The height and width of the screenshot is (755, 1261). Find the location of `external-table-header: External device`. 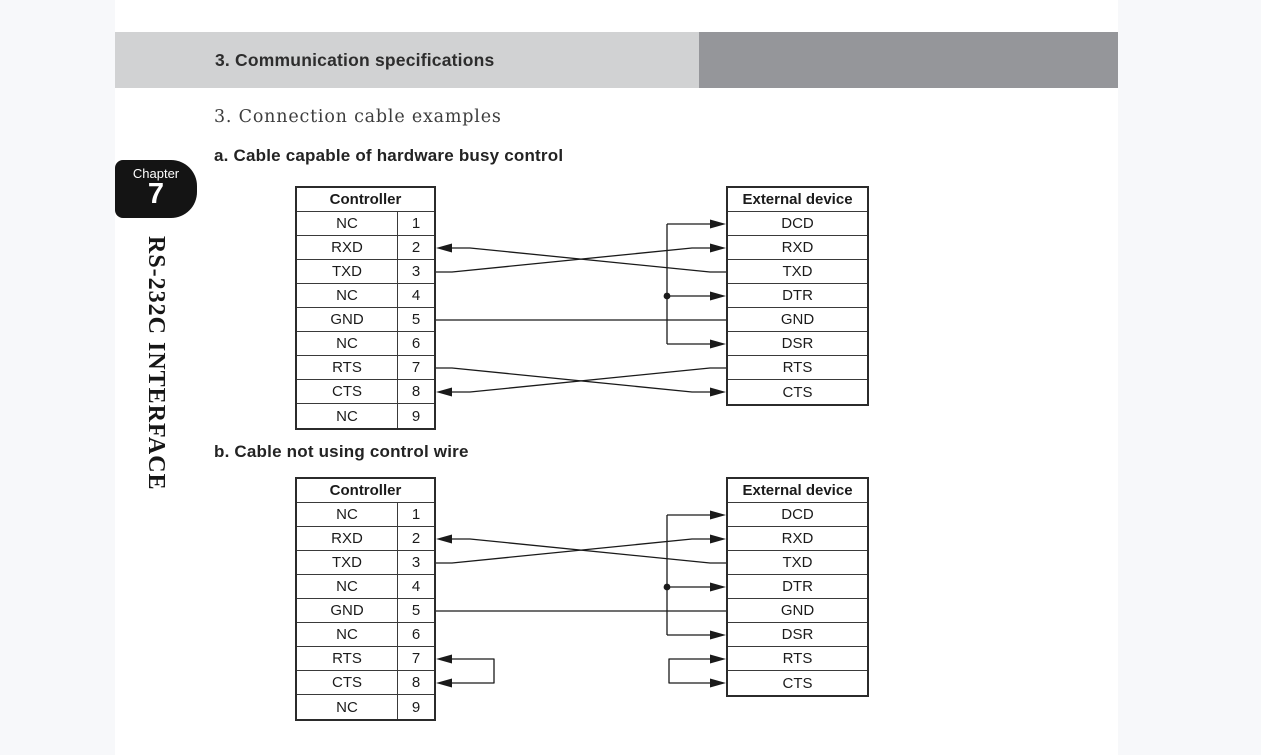

external-table-header: External device is located at coordinates (797, 491).